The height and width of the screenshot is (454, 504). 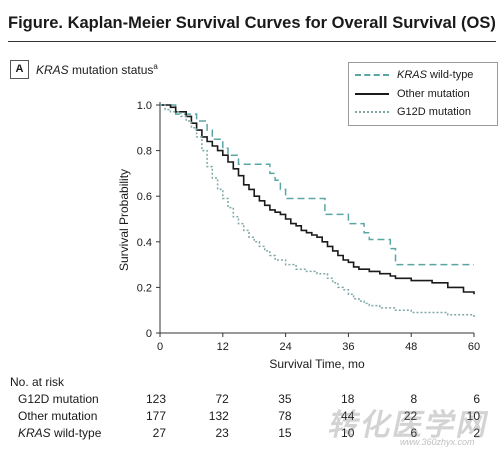 What do you see at coordinates (435, 75) in the screenshot?
I see `legend-label-kras: KRAS wild-type` at bounding box center [435, 75].